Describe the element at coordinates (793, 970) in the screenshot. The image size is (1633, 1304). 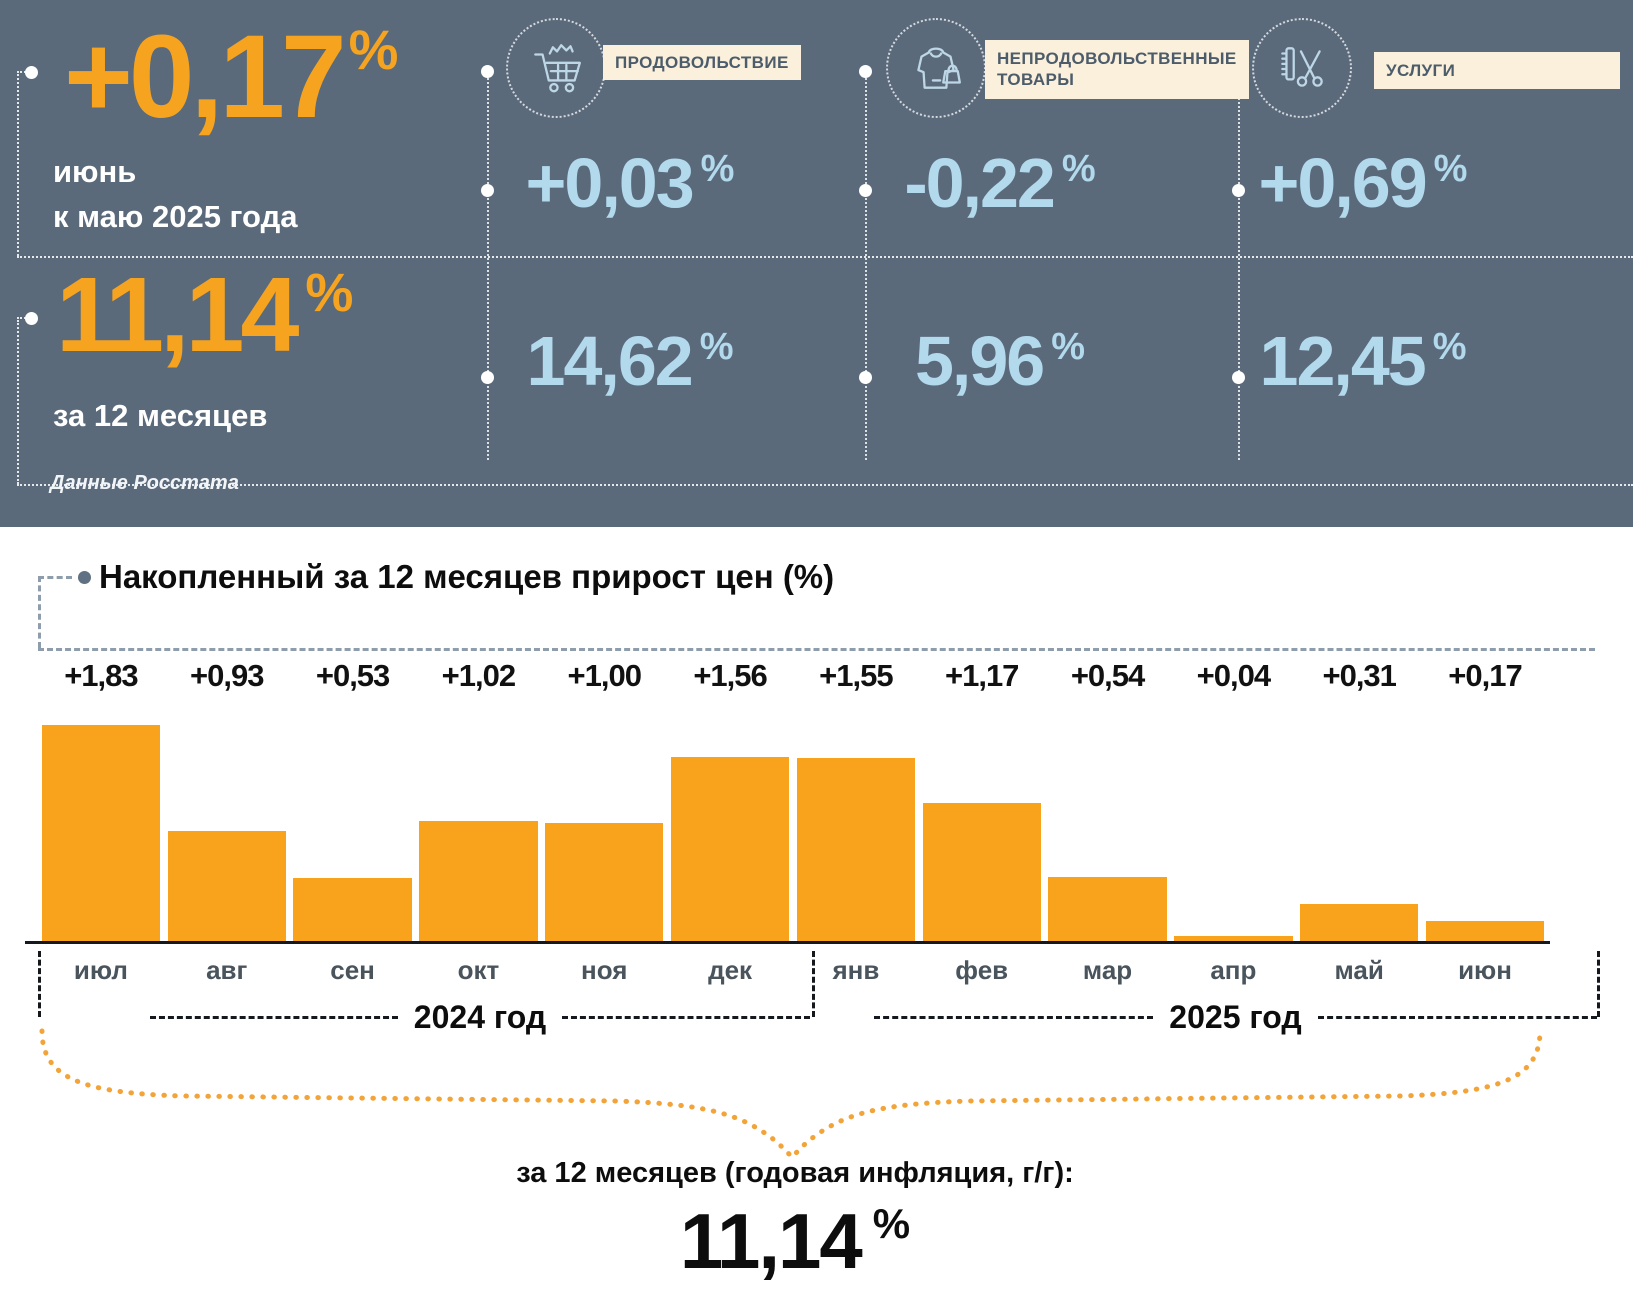
I see `month-labels-row: июл авг сен окт ноя дек янв фев мар апр май июн` at that location.